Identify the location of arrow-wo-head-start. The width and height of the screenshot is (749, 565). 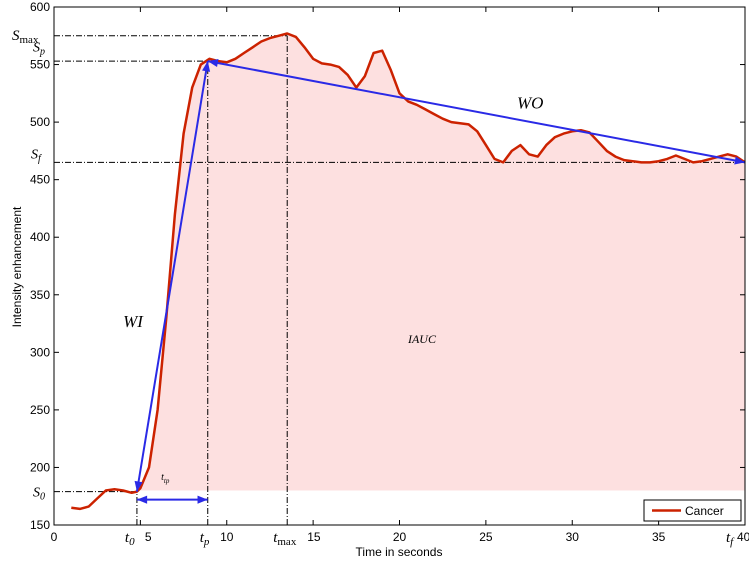
(213, 63).